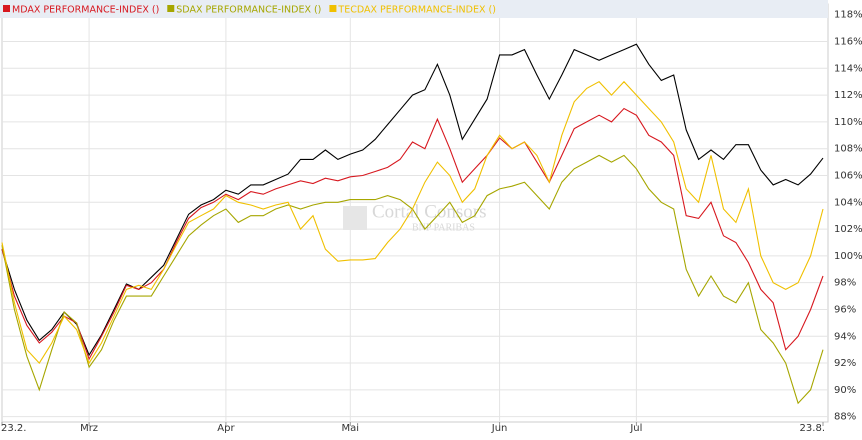 This screenshot has height=440, width=862. Describe the element at coordinates (845, 283) in the screenshot. I see `y-tick-label: 98%` at that location.